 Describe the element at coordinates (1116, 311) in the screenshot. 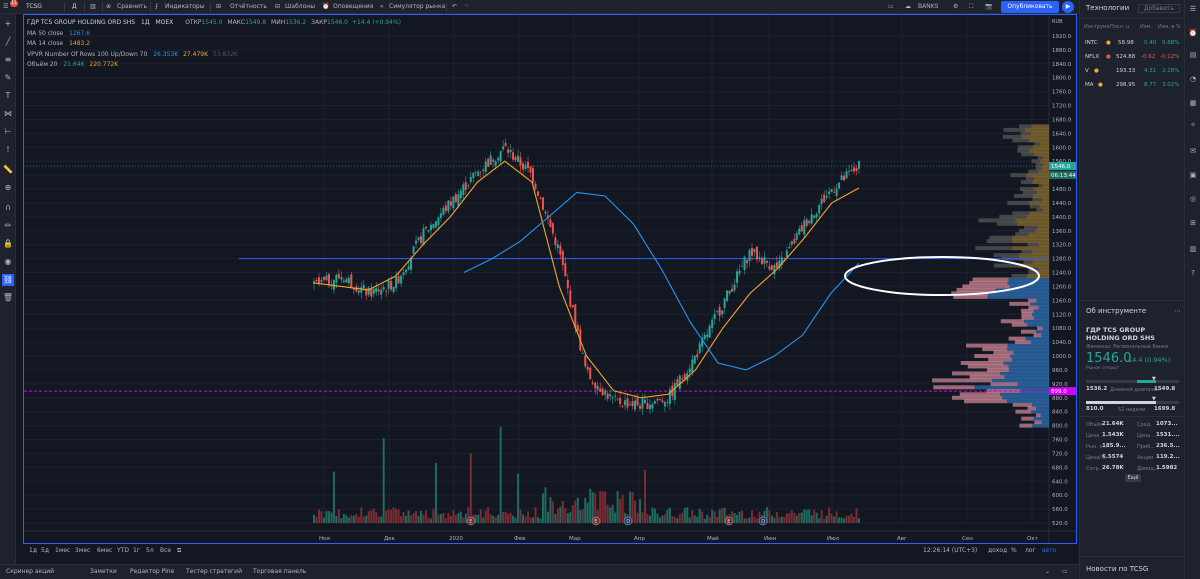

I see `instrument-section-title: Об инструменте` at that location.